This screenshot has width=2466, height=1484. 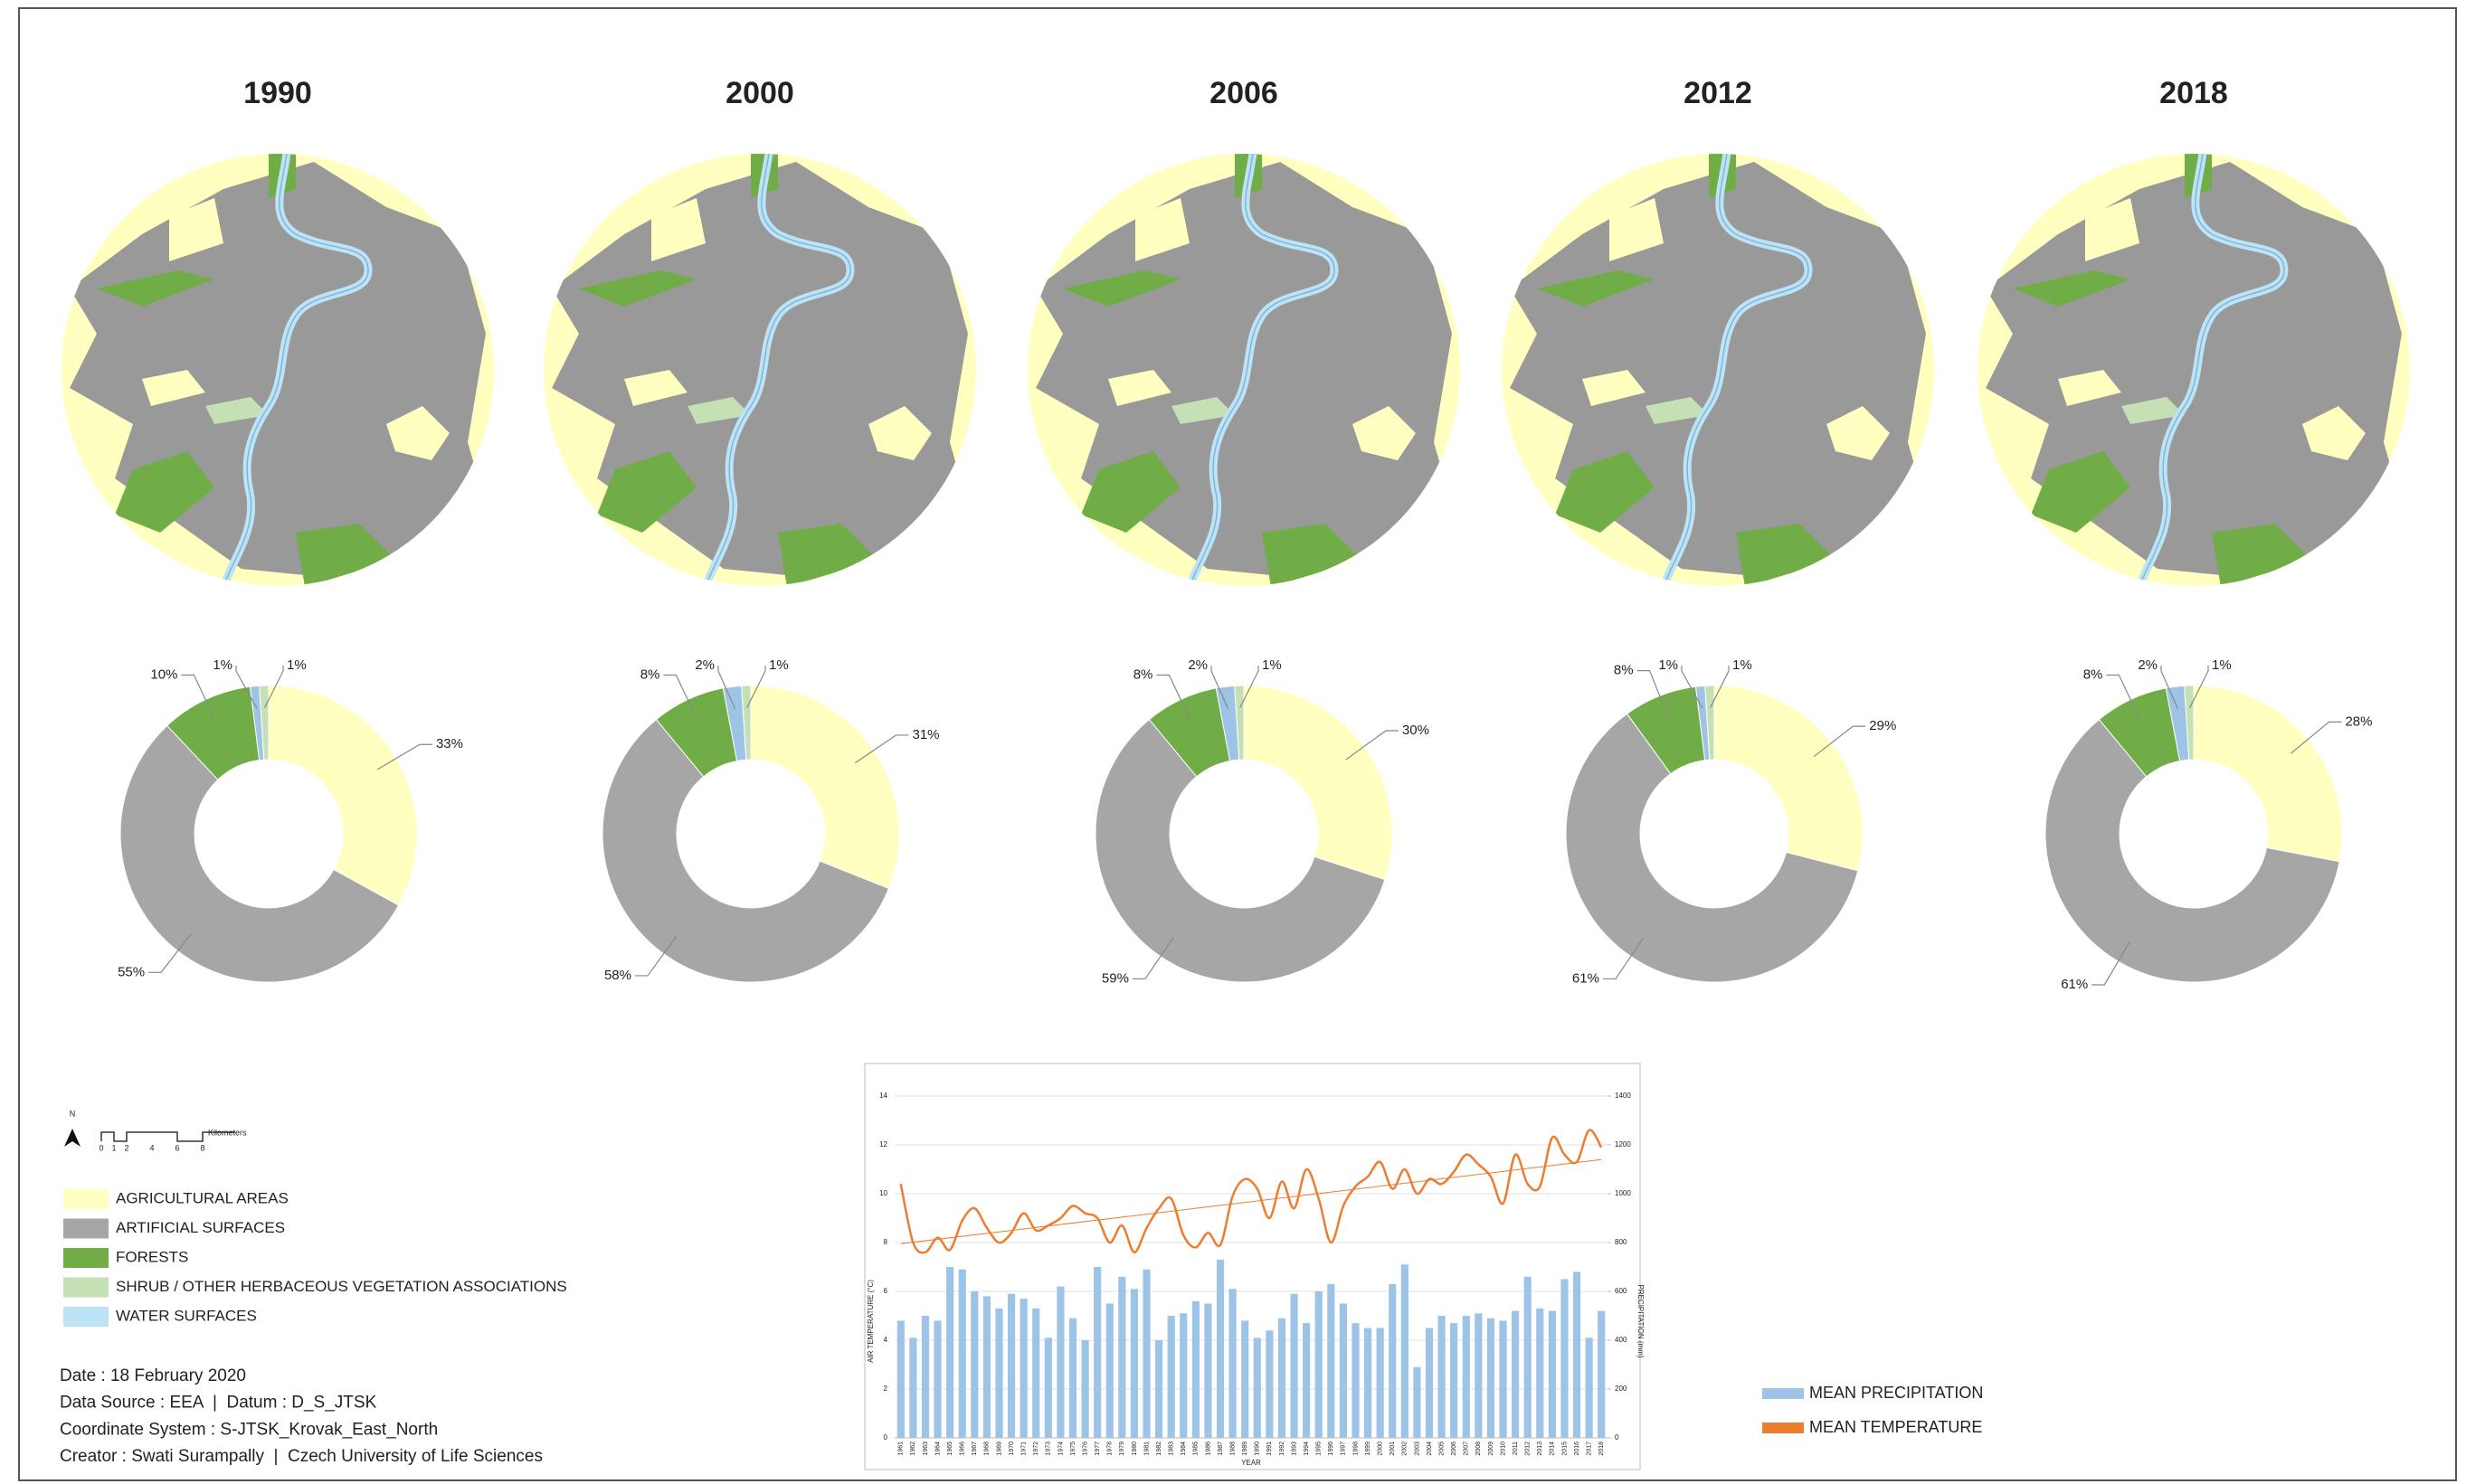 What do you see at coordinates (975, 1448) in the screenshot?
I see `x-tick-label: 1967` at bounding box center [975, 1448].